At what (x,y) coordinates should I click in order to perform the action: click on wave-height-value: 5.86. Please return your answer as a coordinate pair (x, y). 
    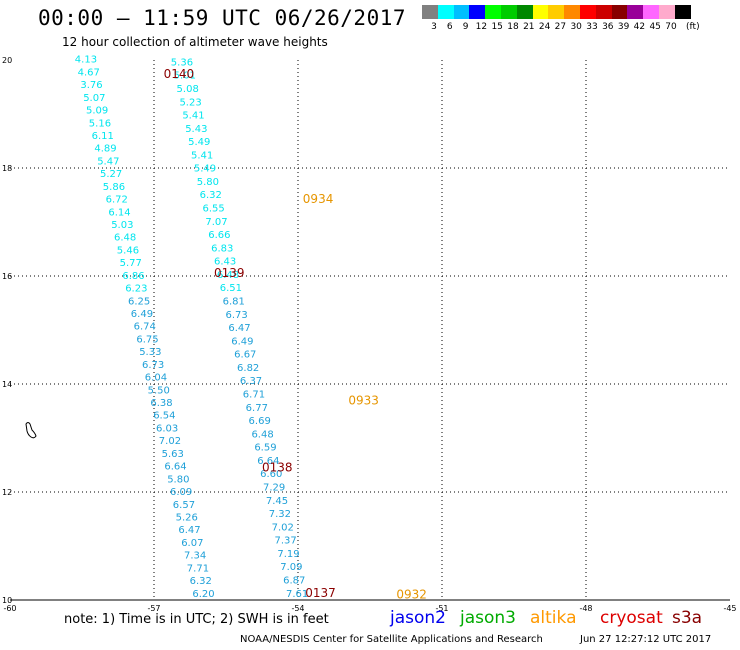
    Looking at the image, I should click on (114, 187).